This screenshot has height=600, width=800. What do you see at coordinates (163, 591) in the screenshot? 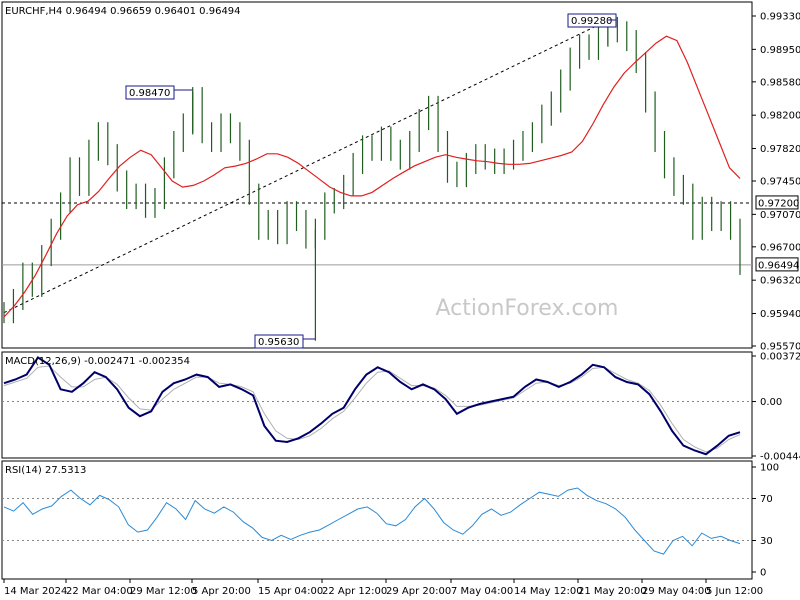
I see `time-tick-label: 29 Mar 12:00` at bounding box center [163, 591].